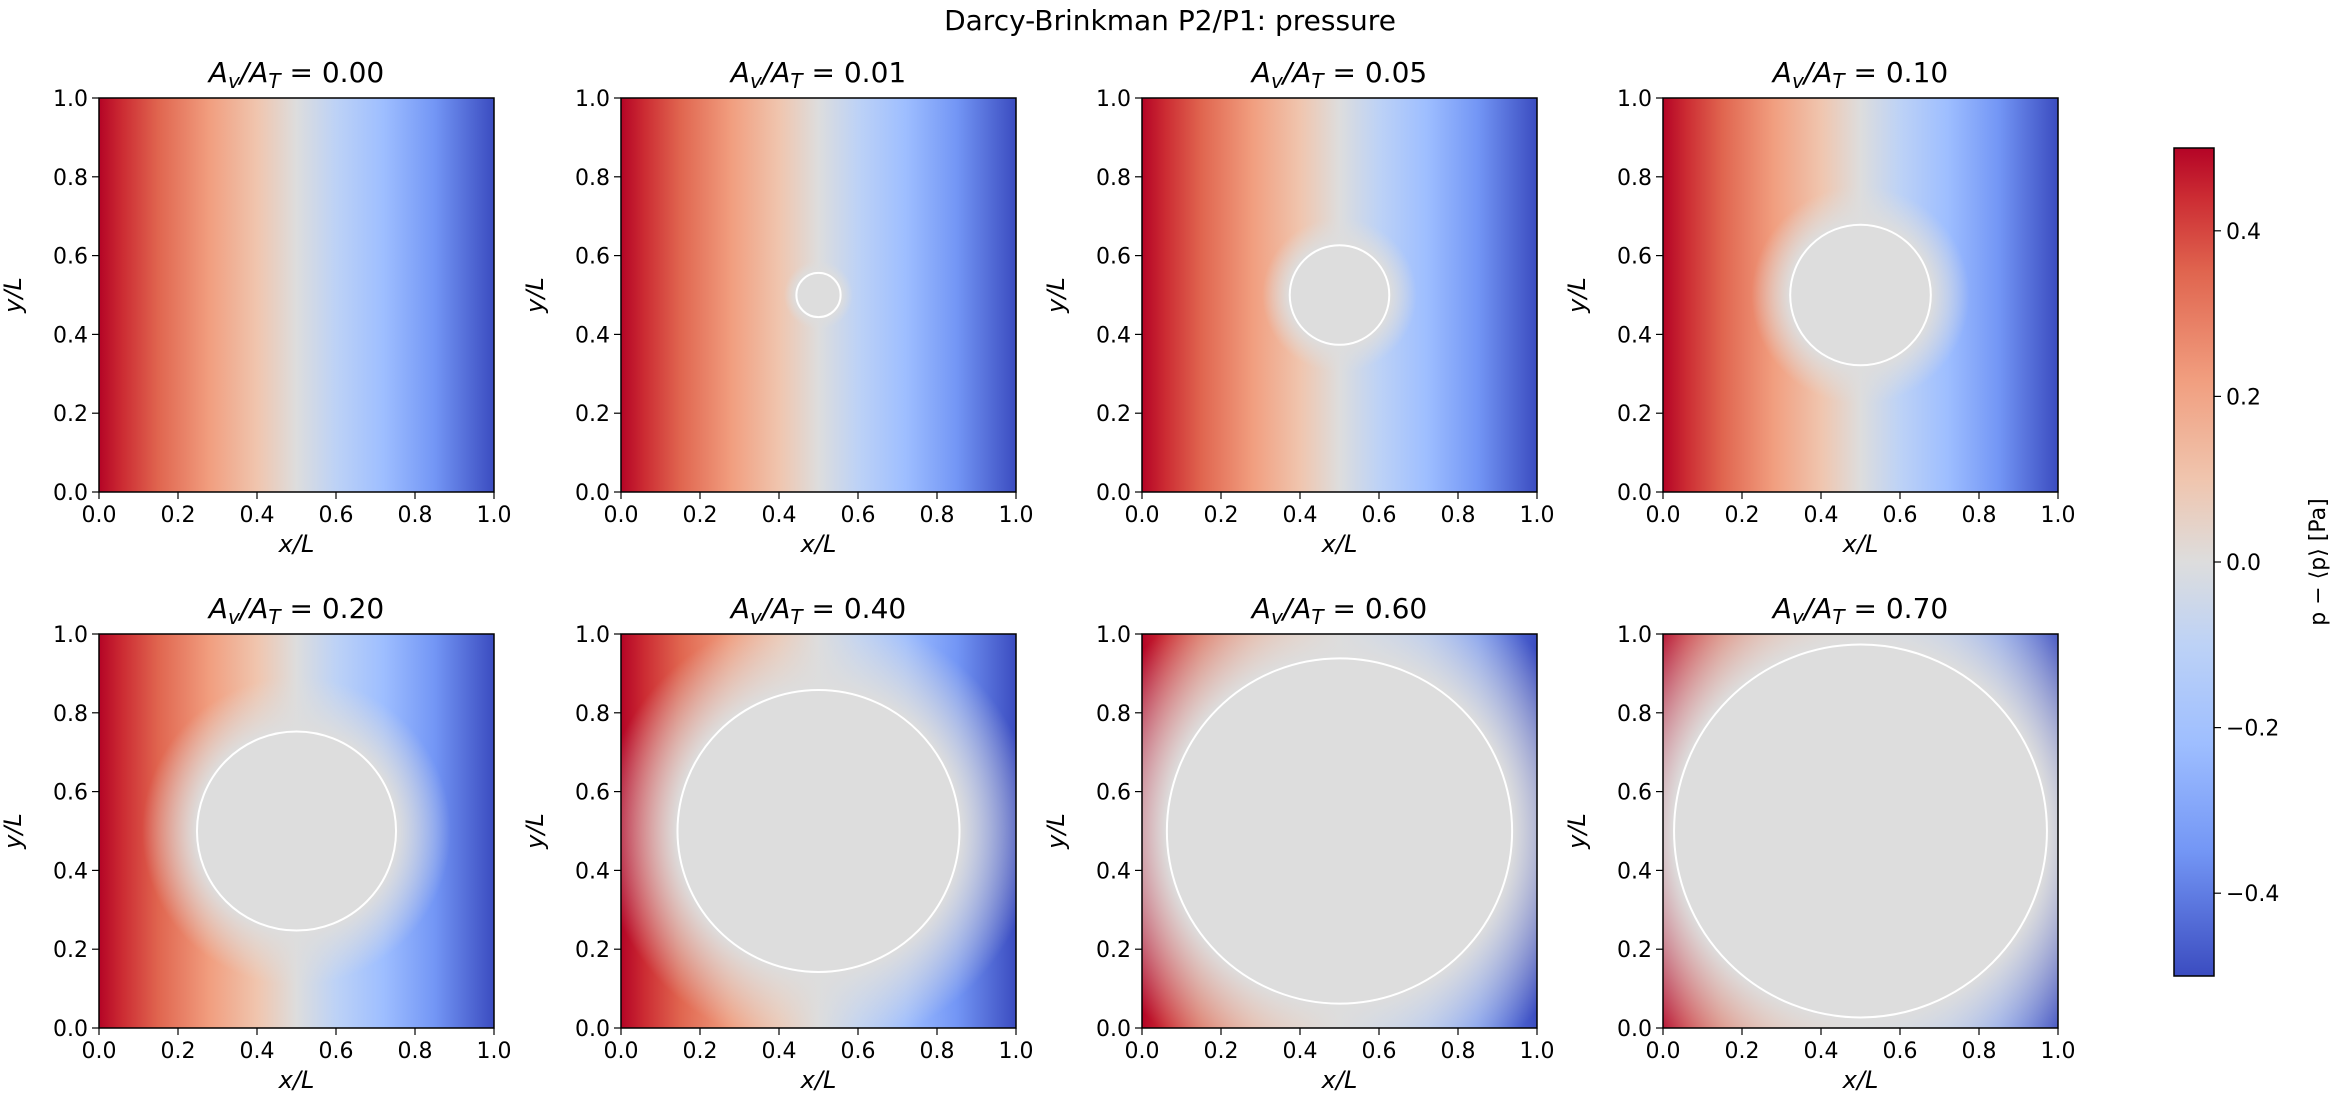 The width and height of the screenshot is (2340, 1116). I want to click on colorbar-tick-label: 0.0, so click(2243, 563).